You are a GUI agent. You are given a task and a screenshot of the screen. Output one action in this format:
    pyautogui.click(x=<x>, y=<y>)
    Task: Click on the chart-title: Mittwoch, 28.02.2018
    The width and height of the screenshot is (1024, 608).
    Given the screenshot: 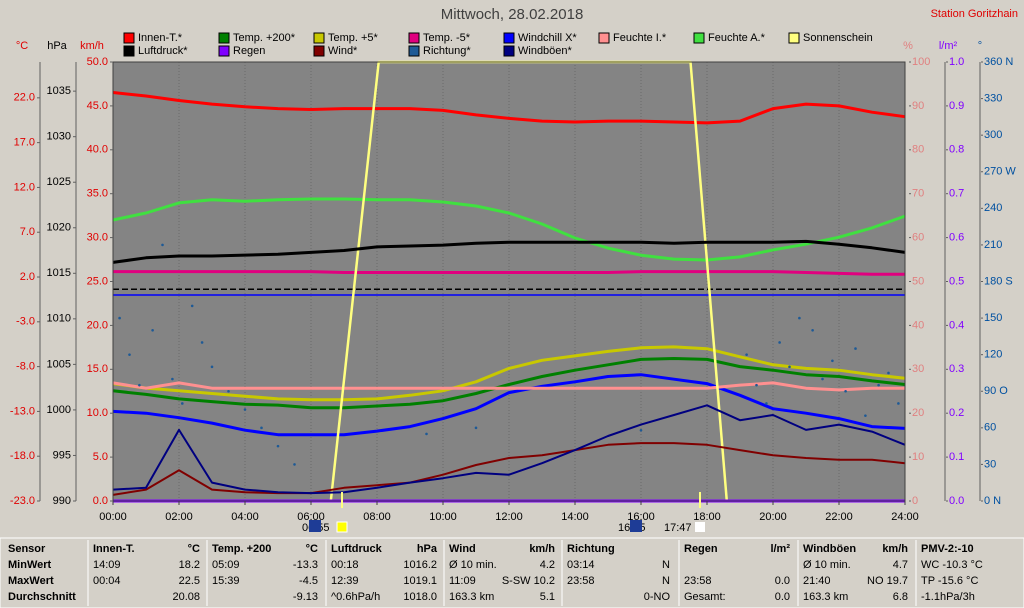 What is the action you would take?
    pyautogui.click(x=512, y=14)
    